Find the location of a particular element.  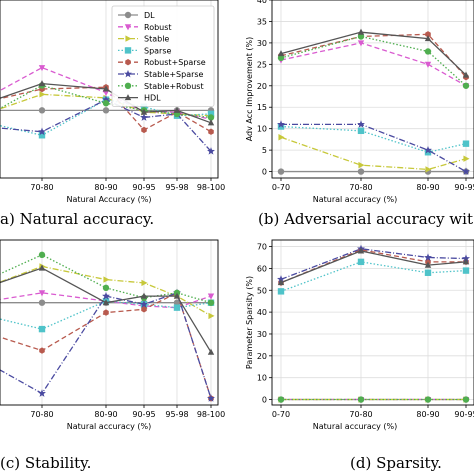

series-line-c-stable-robust is located at coordinates (106, 279).